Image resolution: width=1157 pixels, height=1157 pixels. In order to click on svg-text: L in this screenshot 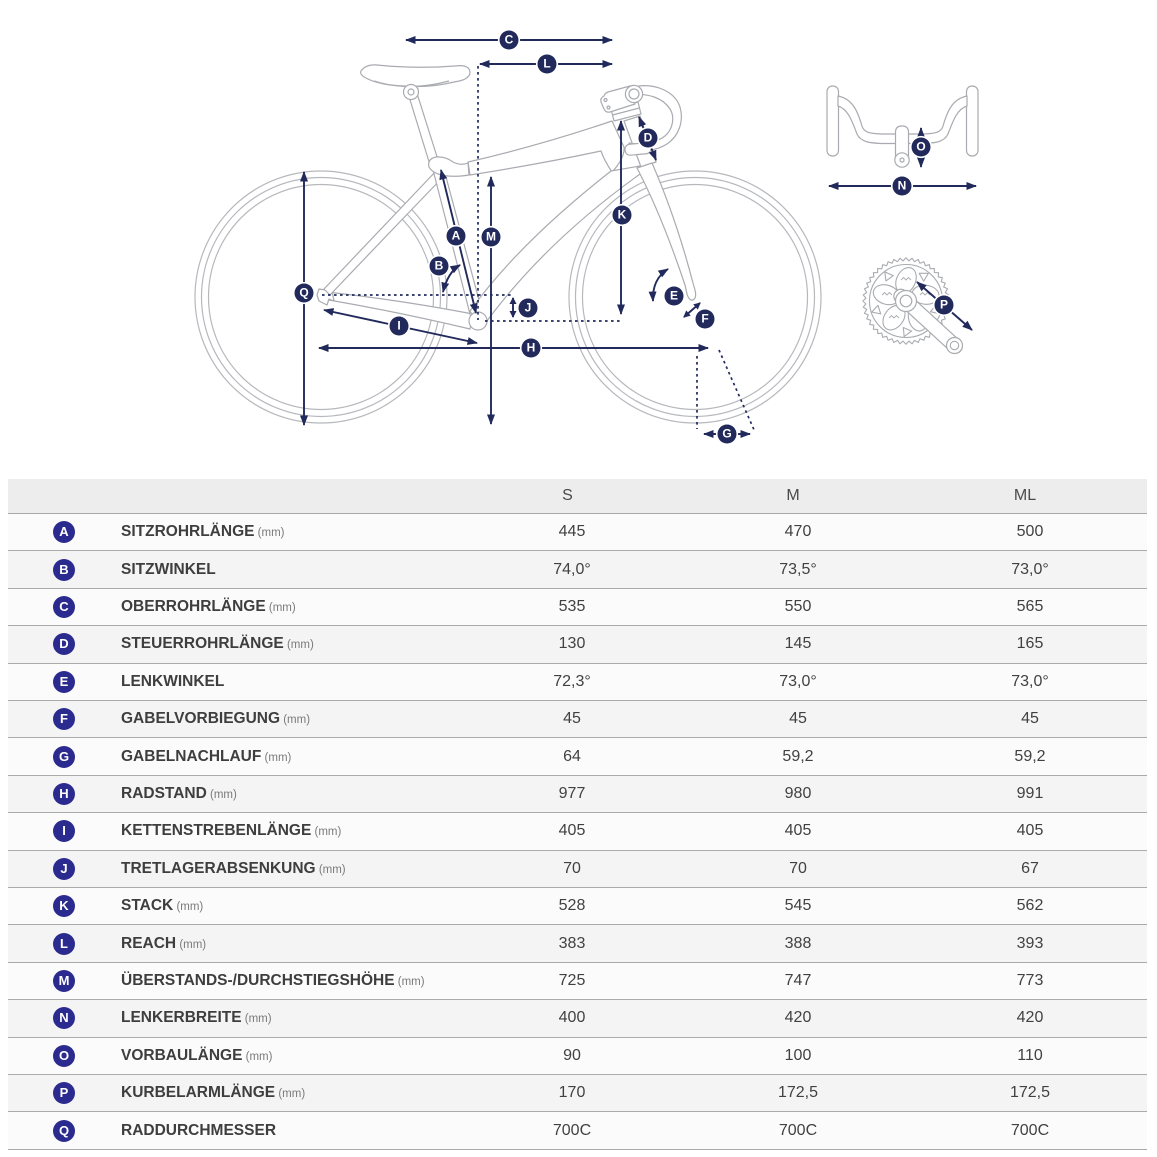, I will do `click(546, 64)`.